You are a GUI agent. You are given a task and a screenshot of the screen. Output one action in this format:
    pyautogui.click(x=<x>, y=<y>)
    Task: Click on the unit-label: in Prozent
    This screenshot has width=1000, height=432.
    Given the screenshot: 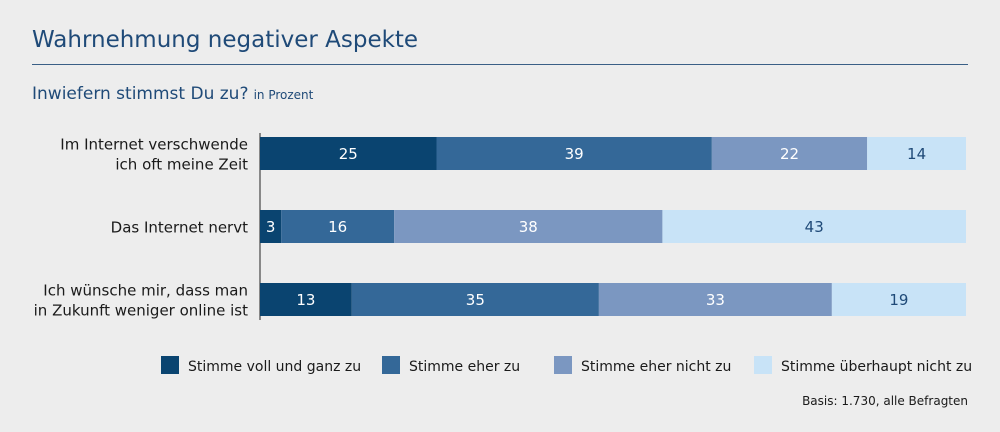 What is the action you would take?
    pyautogui.click(x=283, y=95)
    